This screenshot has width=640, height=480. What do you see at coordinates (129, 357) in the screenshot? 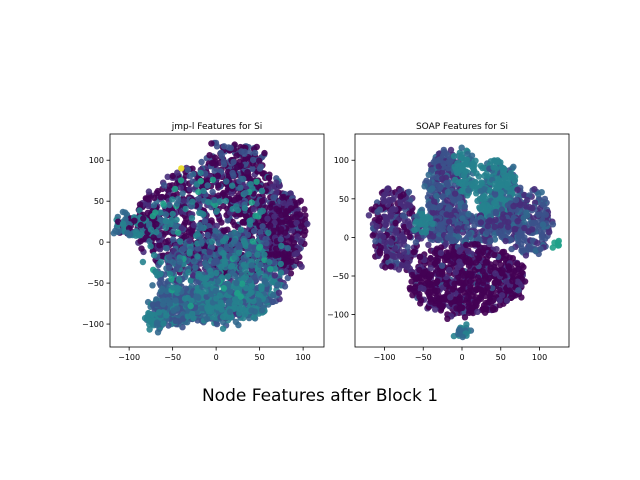
I see `x-tick-label: −100` at bounding box center [129, 357].